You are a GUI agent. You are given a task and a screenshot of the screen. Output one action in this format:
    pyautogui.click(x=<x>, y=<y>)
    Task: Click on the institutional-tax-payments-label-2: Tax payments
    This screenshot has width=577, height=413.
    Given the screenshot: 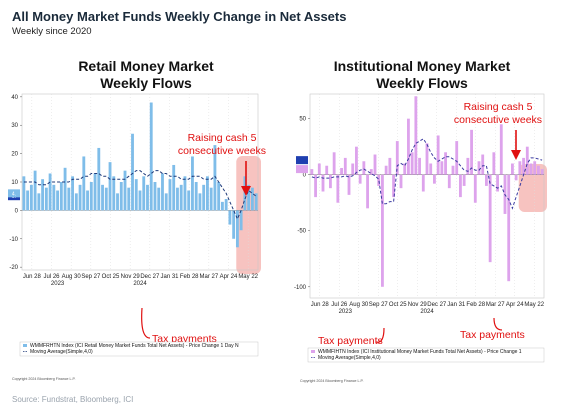 What is the action you would take?
    pyautogui.click(x=492, y=335)
    